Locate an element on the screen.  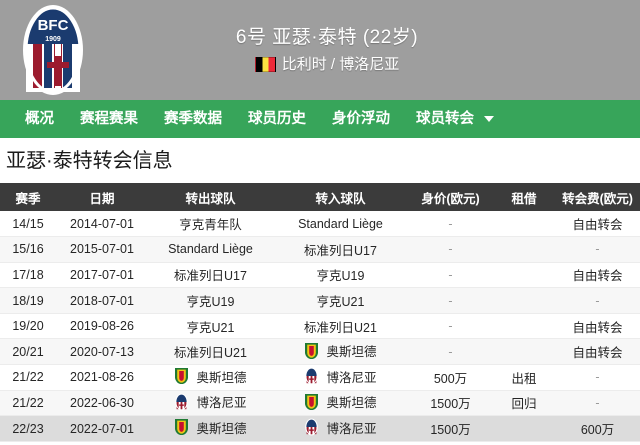
player-nationality-club: 比利时 / 博洛尼亚 is located at coordinates (327, 65).